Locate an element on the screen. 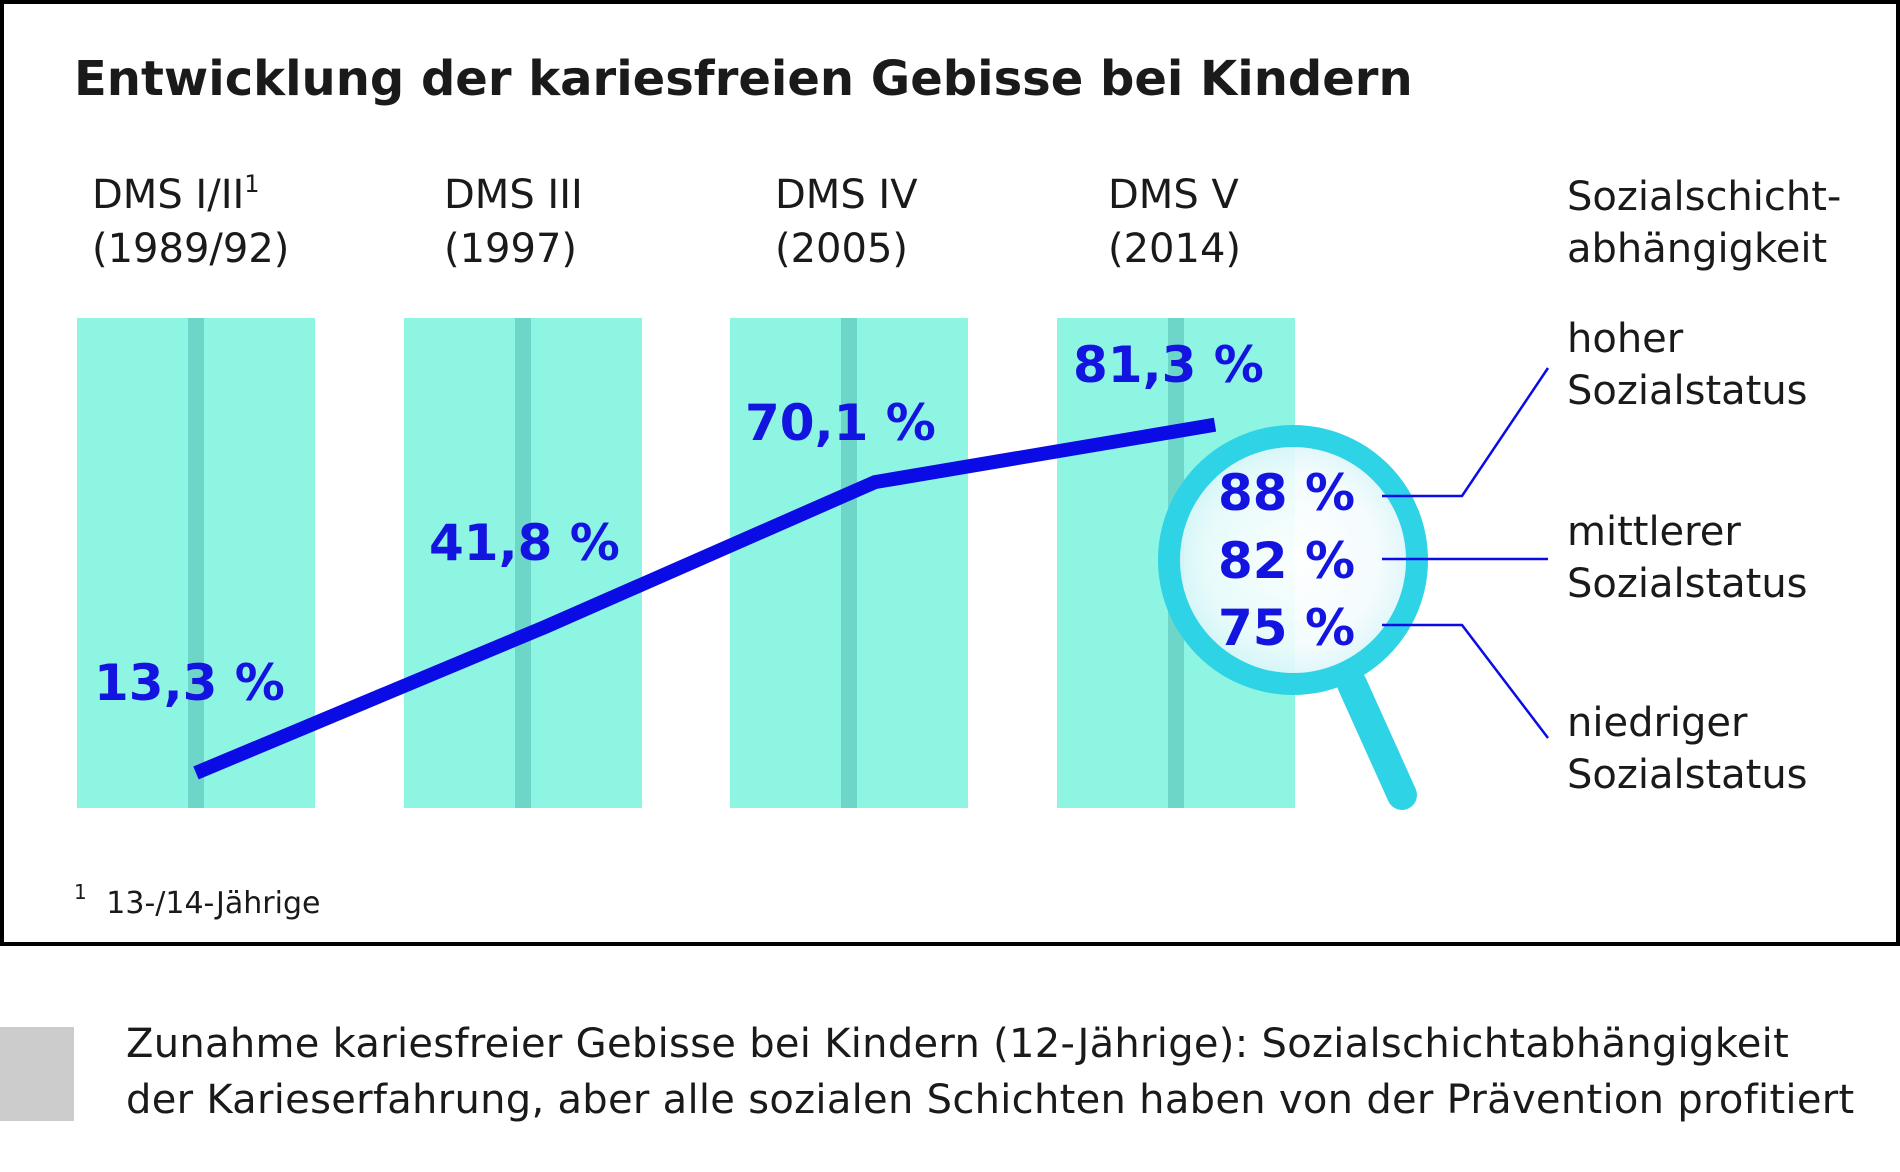 This screenshot has width=1900, height=1172. social-label-3-line-2: Sozialstatus is located at coordinates (1687, 775).